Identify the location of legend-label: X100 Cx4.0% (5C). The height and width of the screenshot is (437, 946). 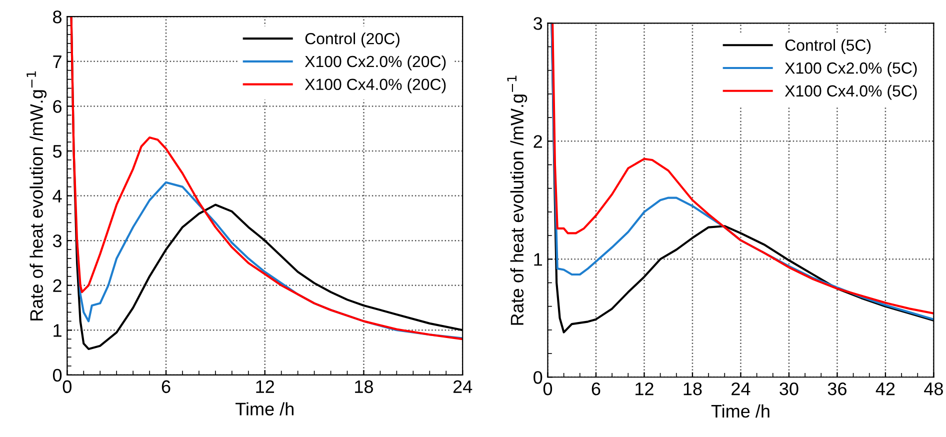
(850, 92).